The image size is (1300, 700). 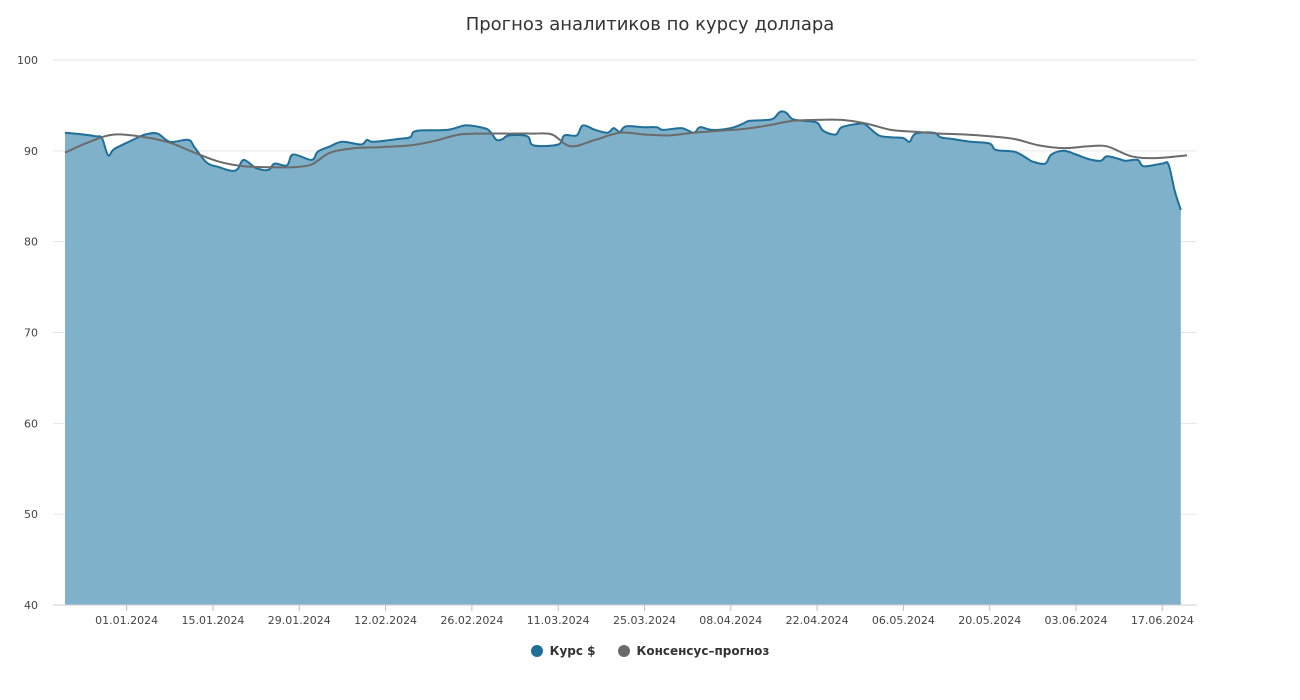 What do you see at coordinates (31, 242) in the screenshot?
I see `y-tick-label: 80` at bounding box center [31, 242].